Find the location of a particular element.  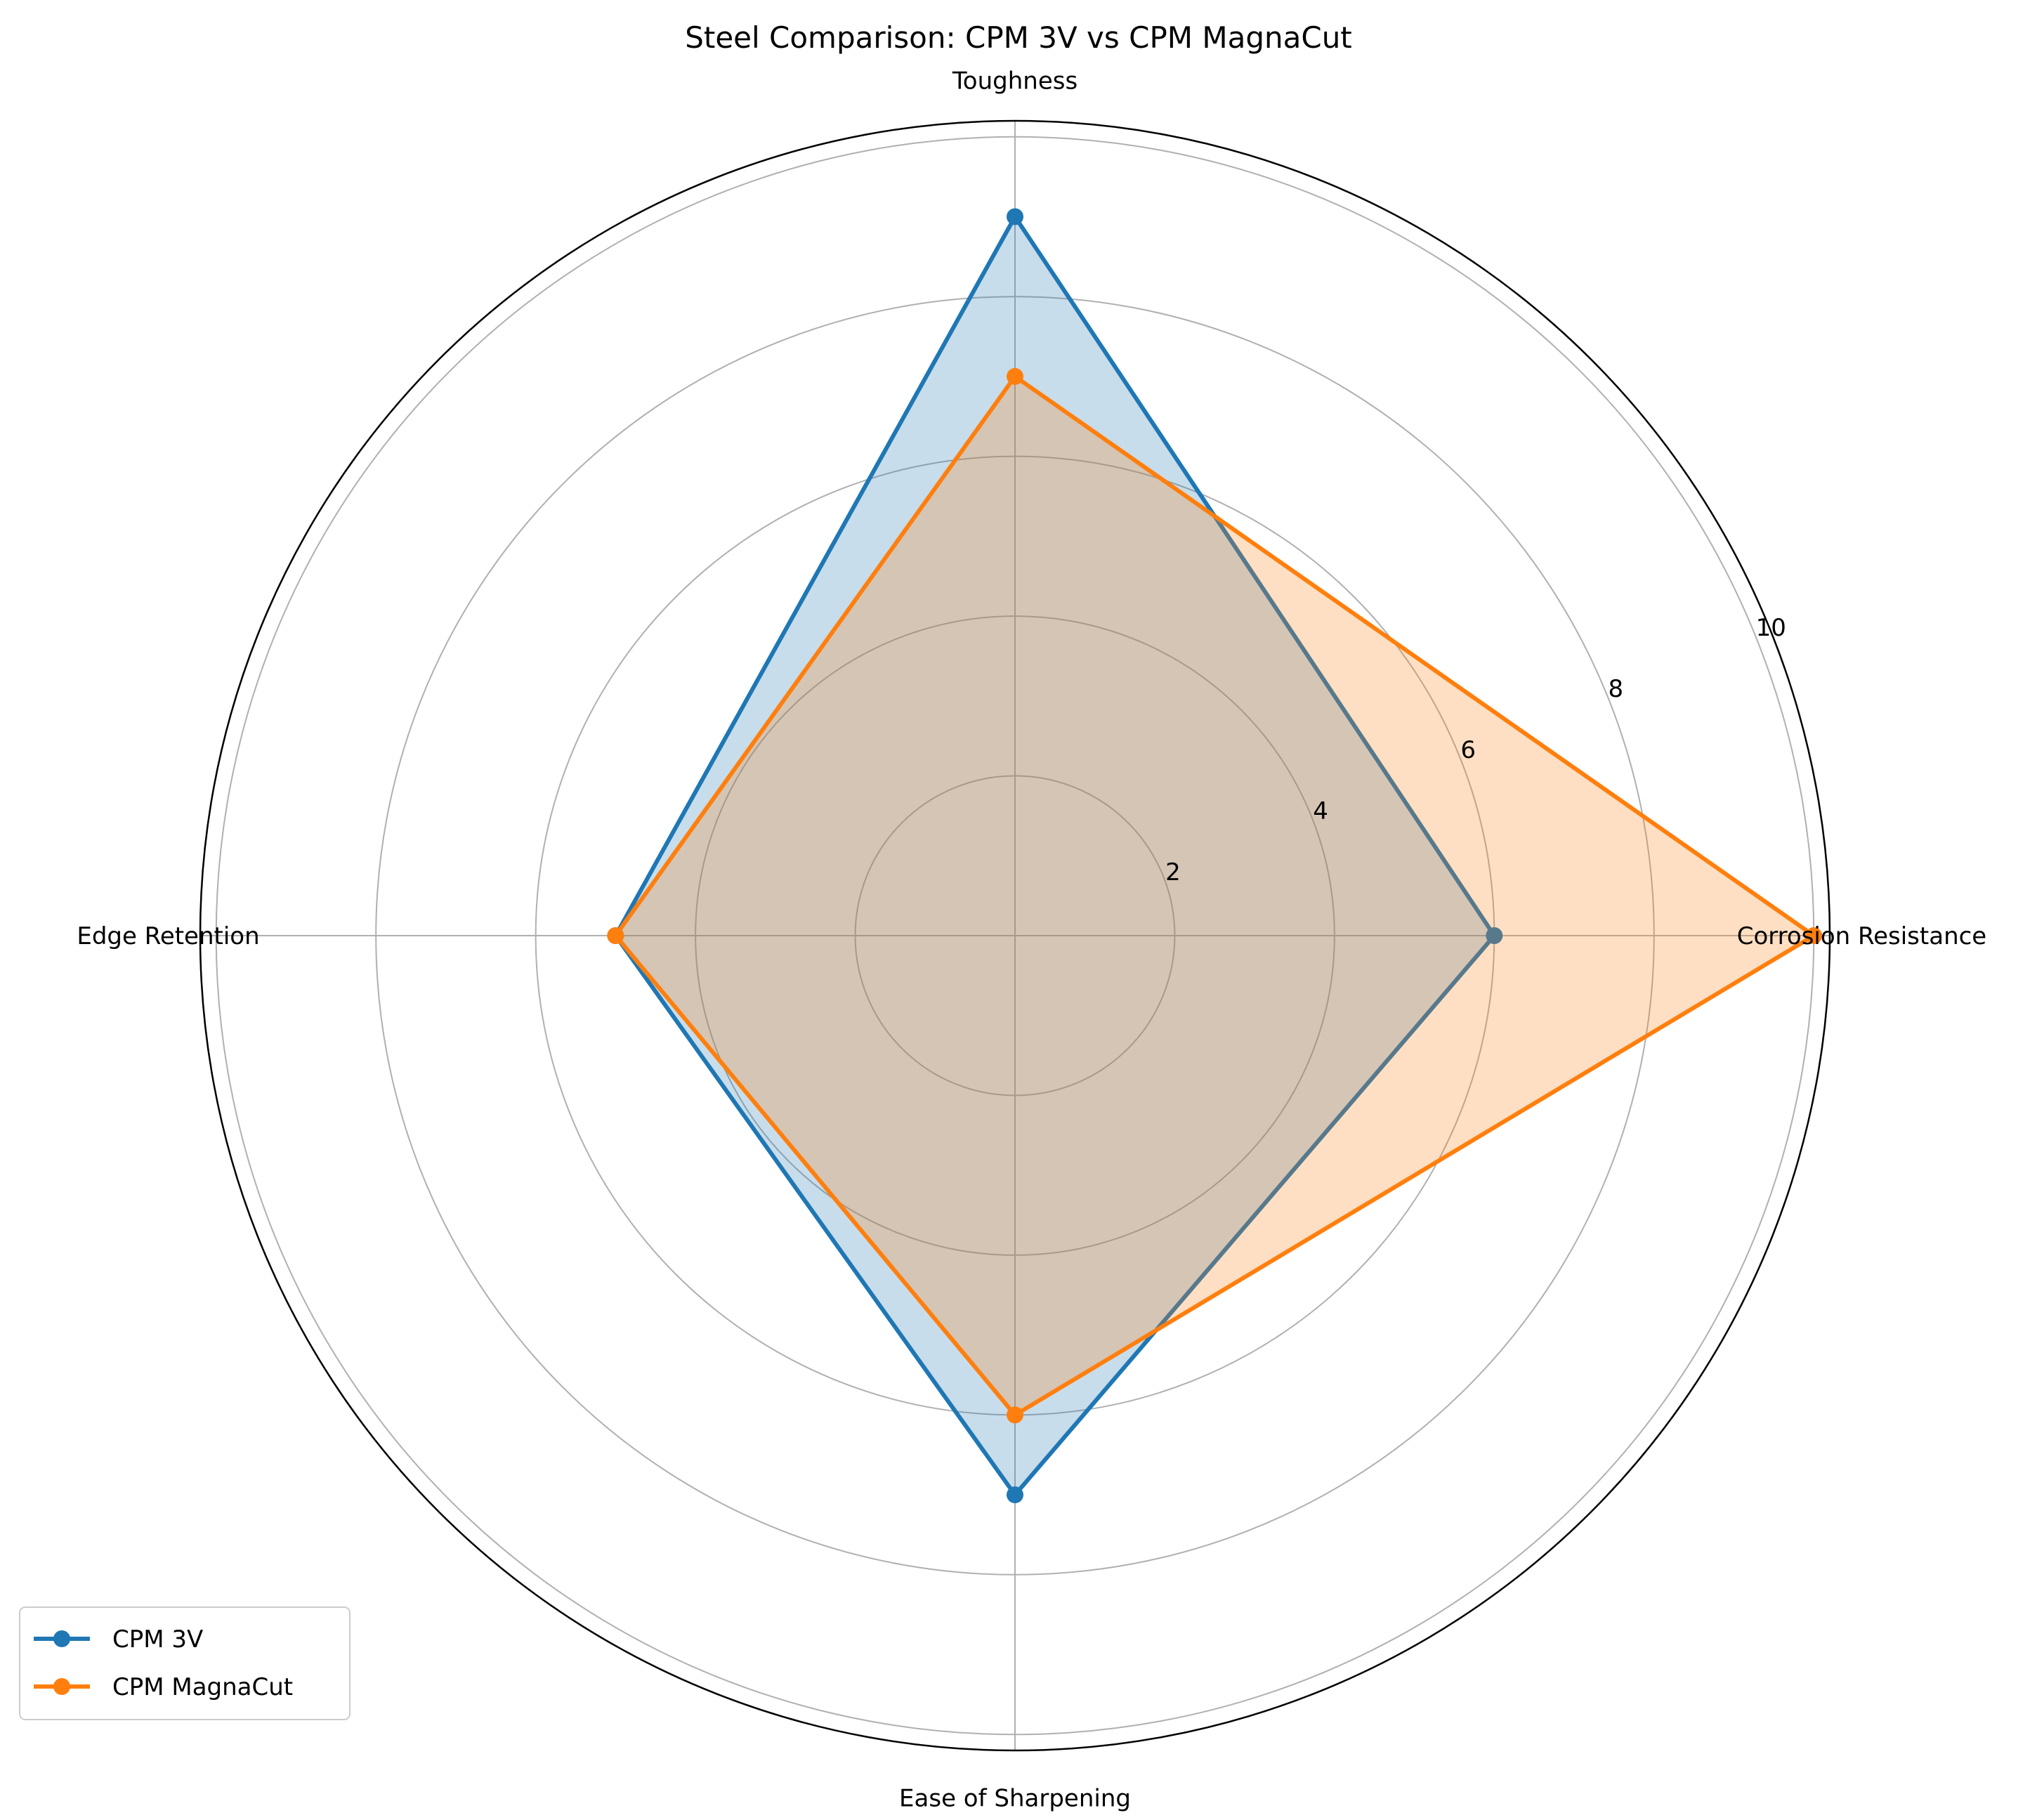

axis-label-3: Ease of Sharpening is located at coordinates (1015, 1798).